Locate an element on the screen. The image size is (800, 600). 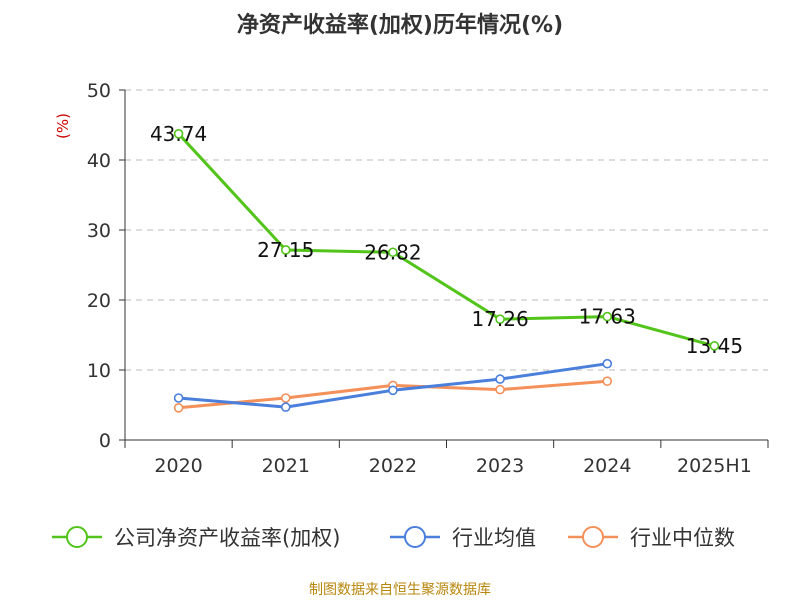
legend-label: 公司净资产收益率(加权) is located at coordinates (227, 538).